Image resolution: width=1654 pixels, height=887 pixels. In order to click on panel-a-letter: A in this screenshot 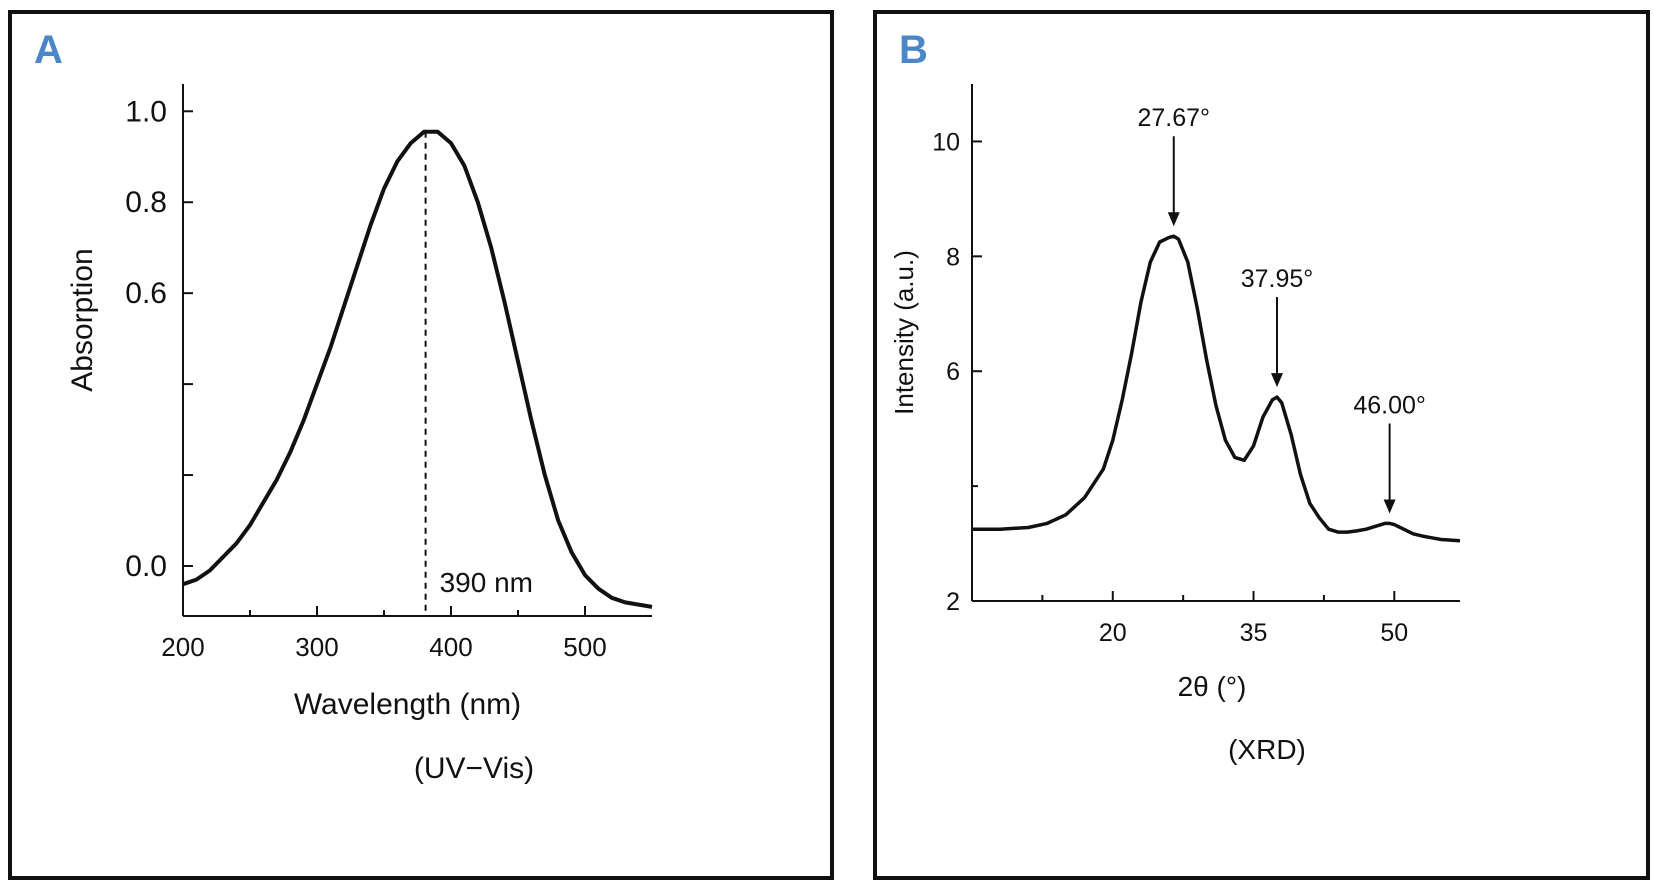, I will do `click(48, 50)`.